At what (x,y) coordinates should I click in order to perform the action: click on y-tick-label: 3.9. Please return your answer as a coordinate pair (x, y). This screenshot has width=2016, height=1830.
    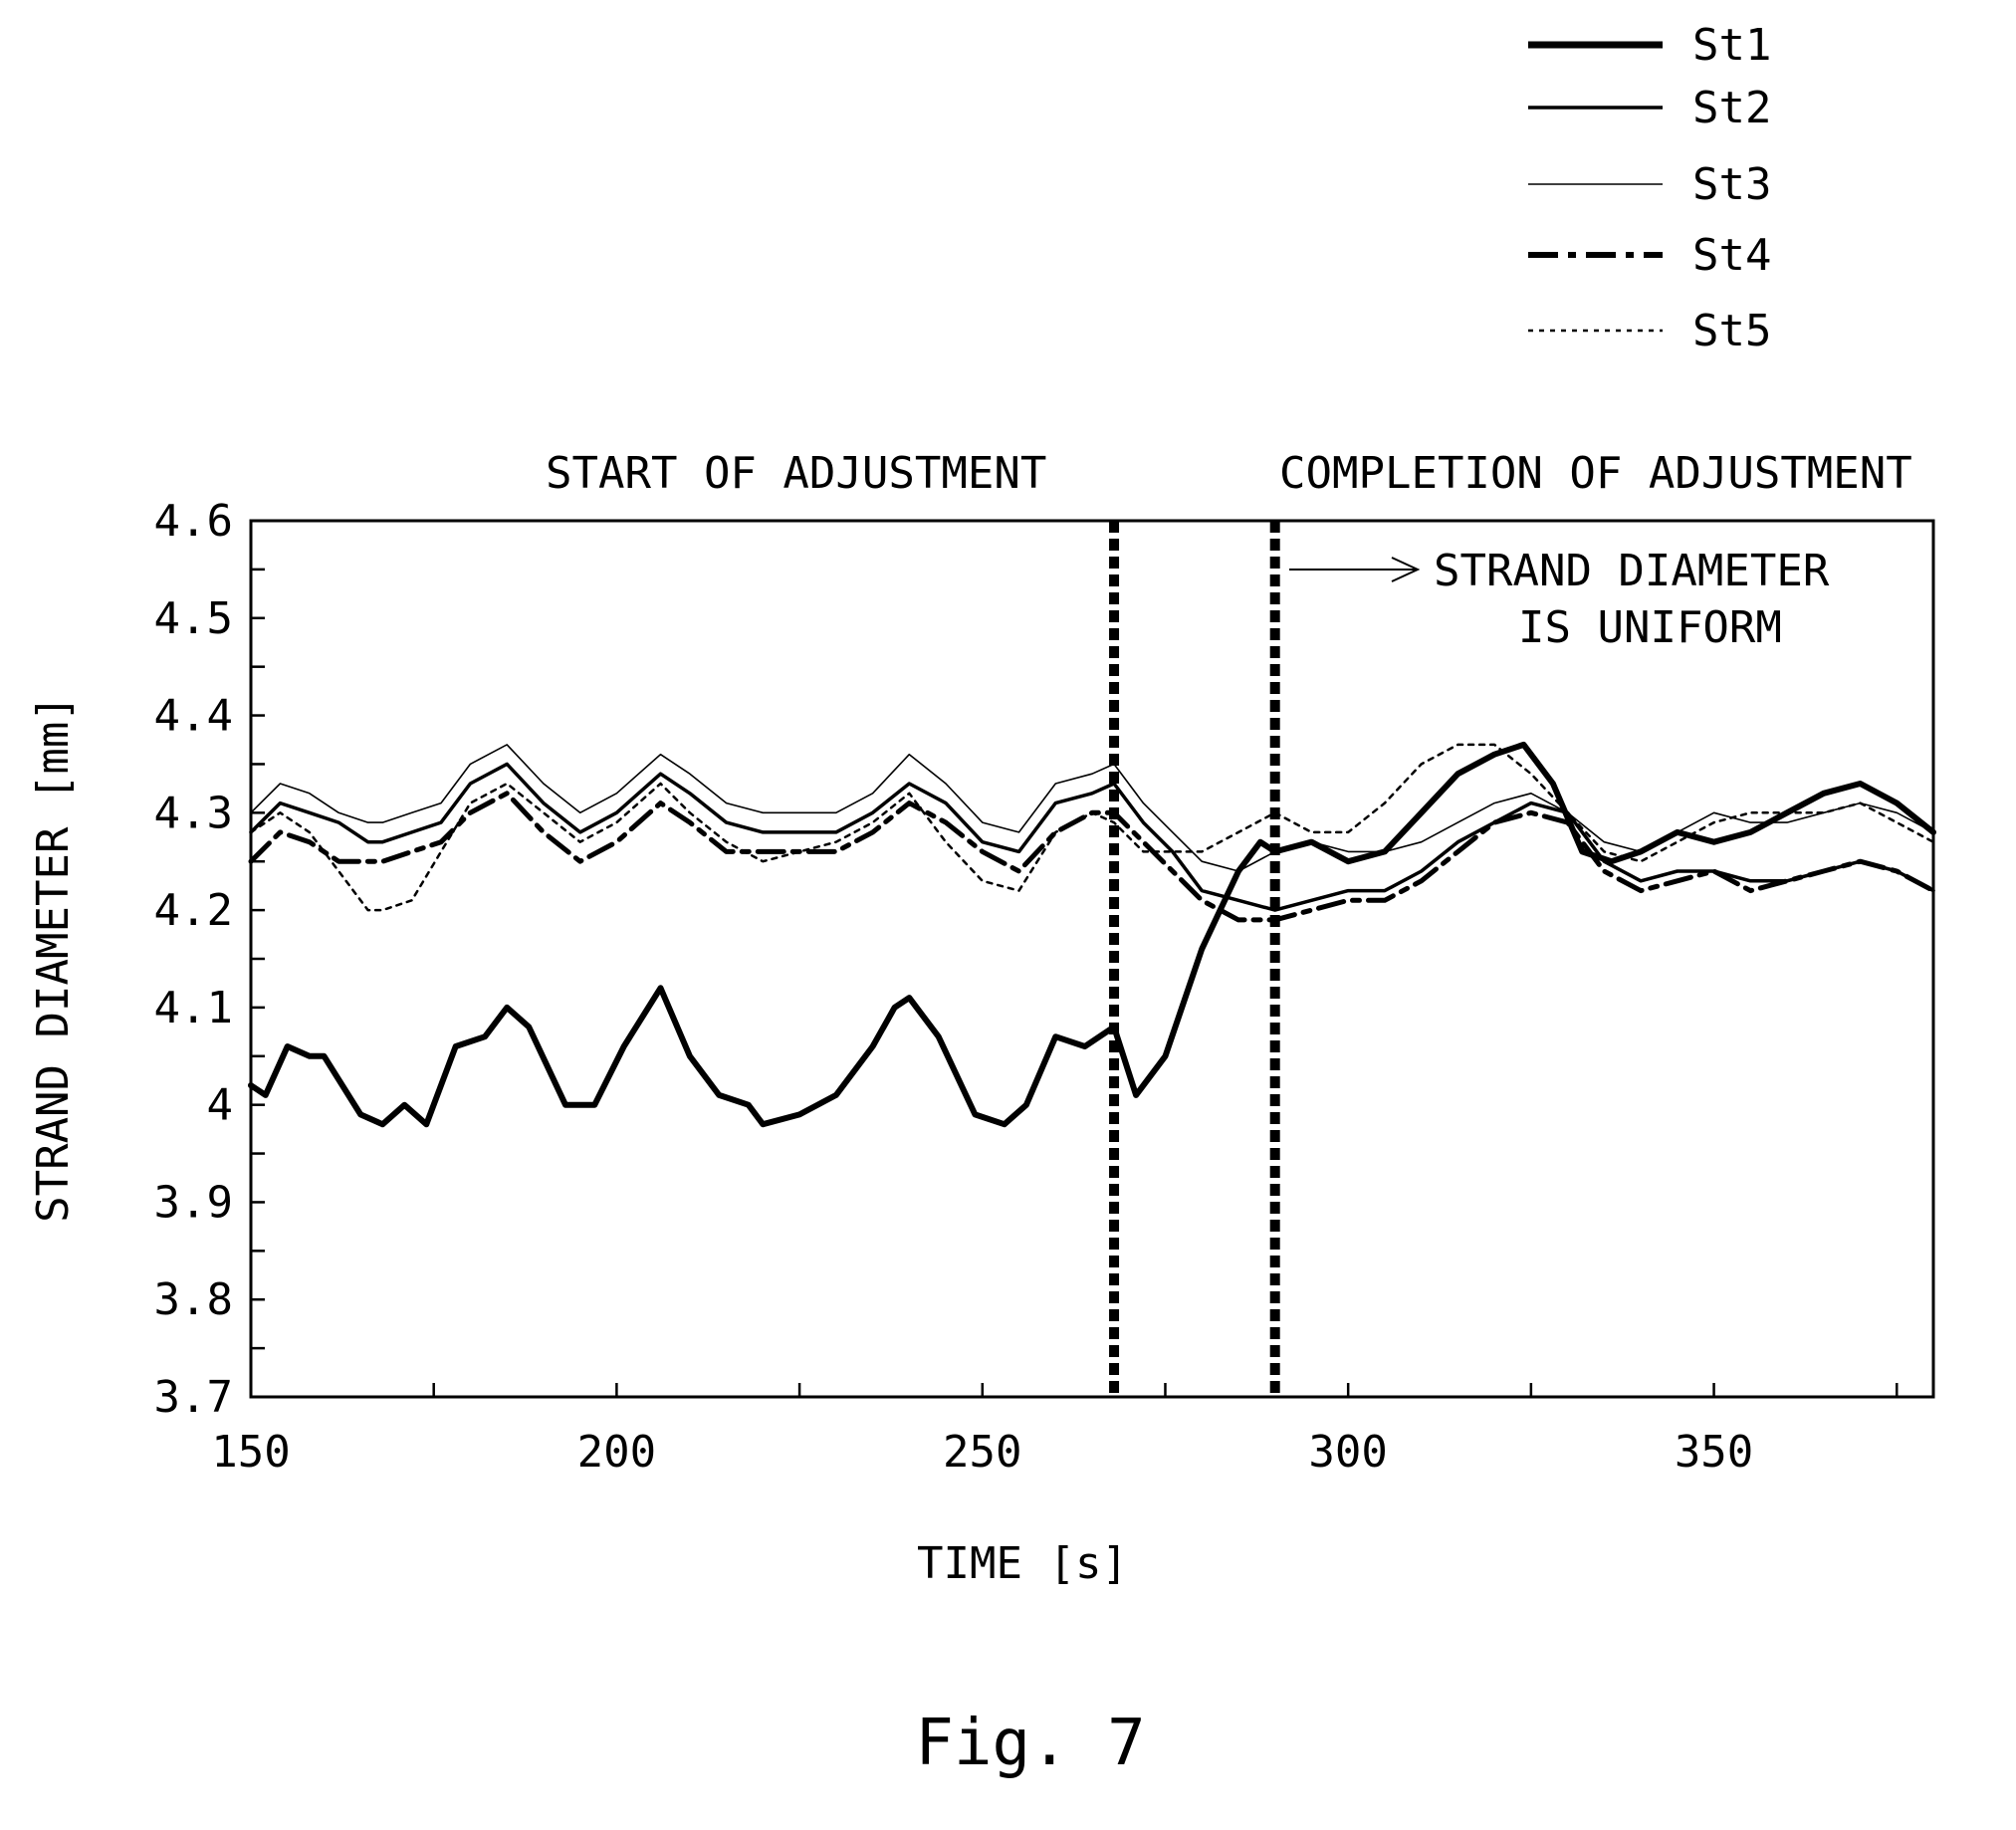
    Looking at the image, I should click on (194, 1203).